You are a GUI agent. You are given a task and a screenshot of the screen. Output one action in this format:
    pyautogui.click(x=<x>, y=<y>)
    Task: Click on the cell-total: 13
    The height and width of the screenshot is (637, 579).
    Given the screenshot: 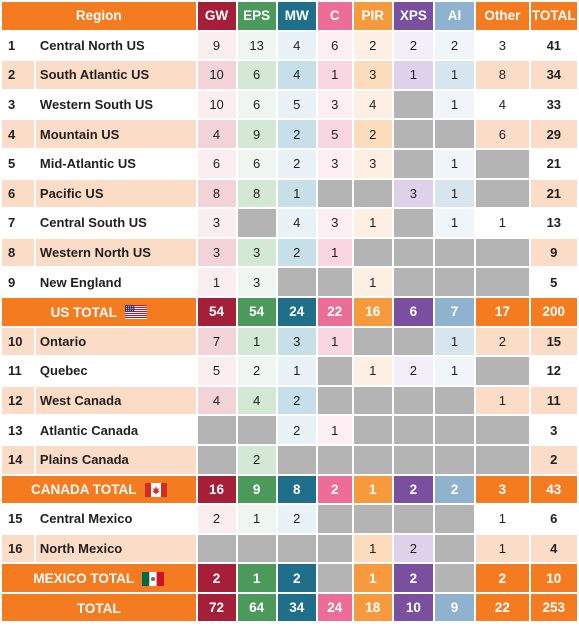 What is the action you would take?
    pyautogui.click(x=553, y=223)
    